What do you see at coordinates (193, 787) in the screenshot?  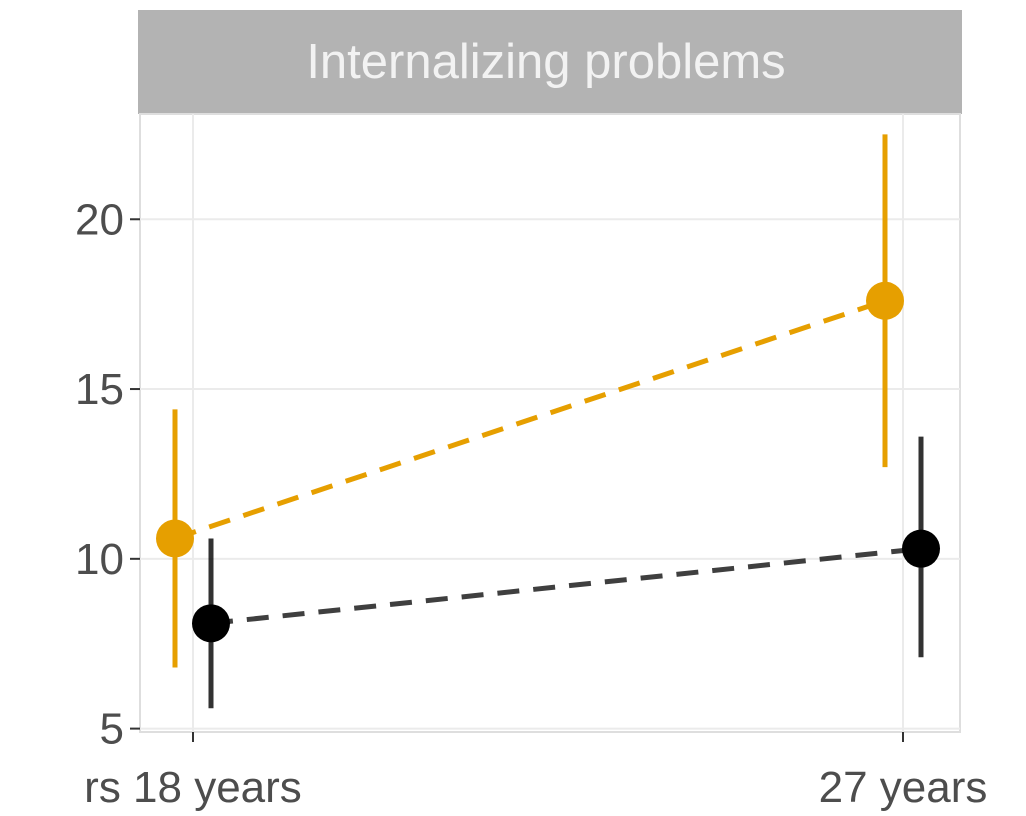 I see `x-tick-label: rs 18 years` at bounding box center [193, 787].